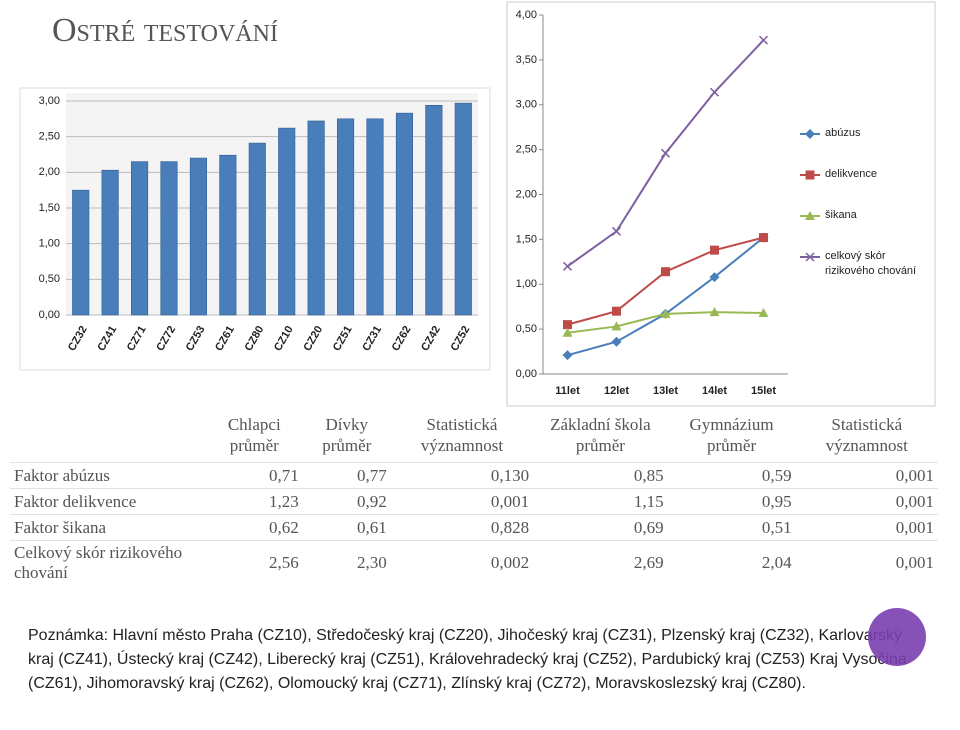 Image resolution: width=960 pixels, height=730 pixels. I want to click on value-cell: 0,69, so click(600, 527).